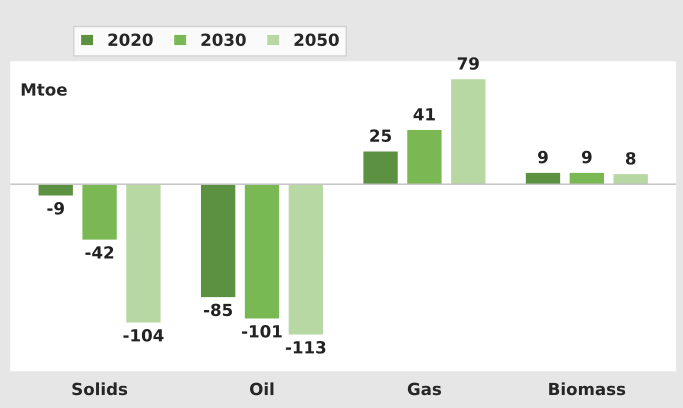 The width and height of the screenshot is (683, 408). Describe the element at coordinates (99, 252) in the screenshot. I see `data-label: -42` at that location.